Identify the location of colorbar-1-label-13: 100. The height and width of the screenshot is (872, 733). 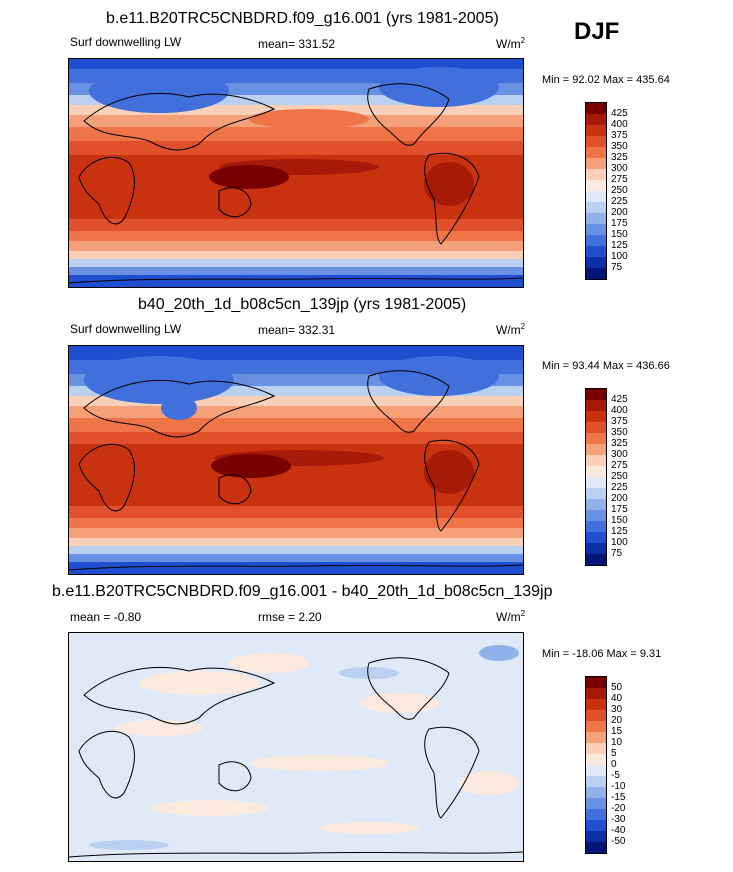
(619, 256).